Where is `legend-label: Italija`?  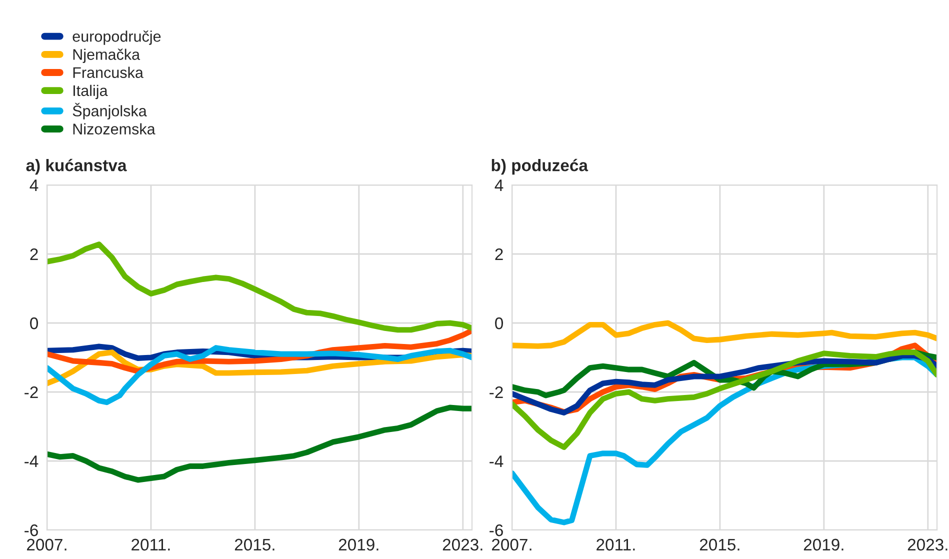 legend-label: Italija is located at coordinates (91, 92).